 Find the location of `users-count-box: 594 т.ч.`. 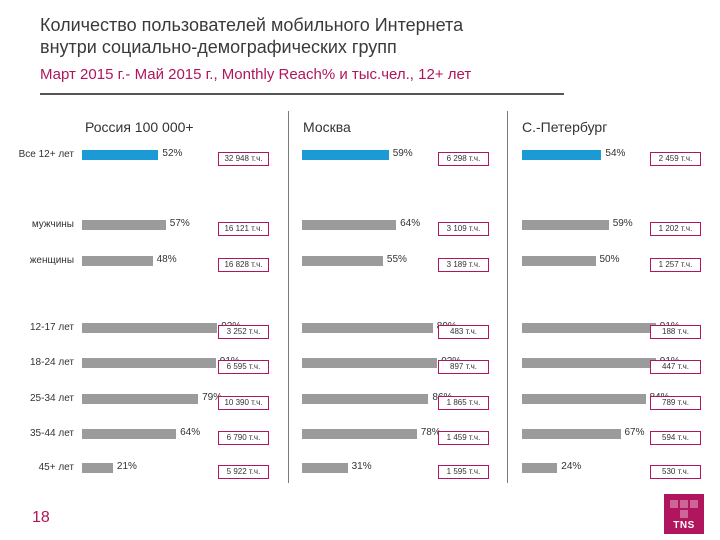

users-count-box: 594 т.ч. is located at coordinates (675, 438).